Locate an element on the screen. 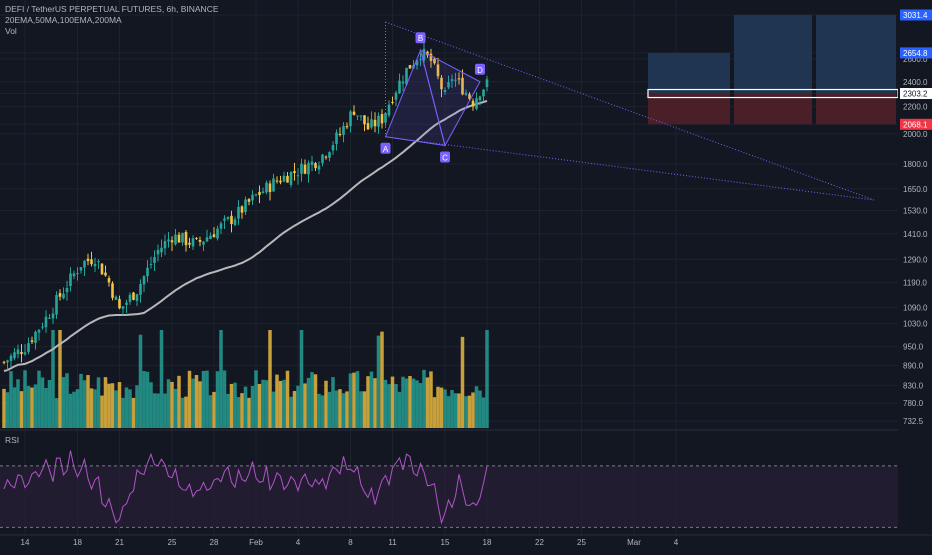 The image size is (932, 555). date-tick-label: 4 is located at coordinates (676, 542).